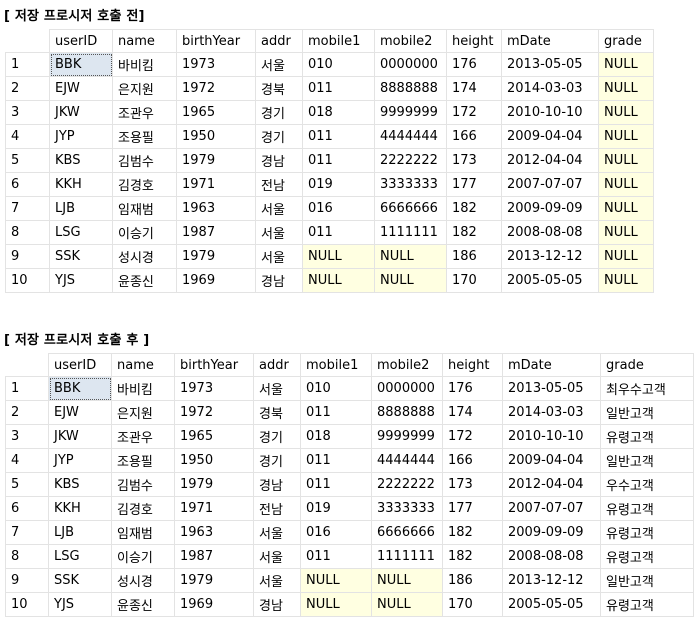 The image size is (694, 622). I want to click on row-number: 9, so click(27, 580).